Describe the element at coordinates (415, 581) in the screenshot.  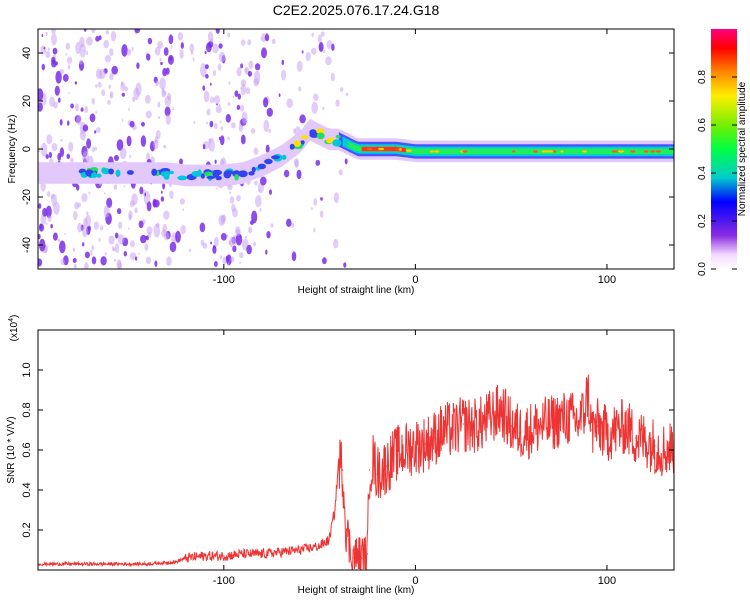
I see `x-tick-label: 0` at that location.